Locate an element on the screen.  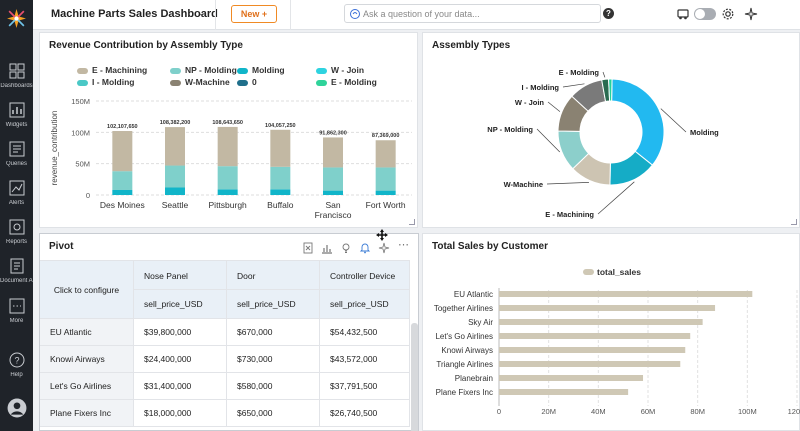
export-excel-icon is located at coordinates (308, 248).